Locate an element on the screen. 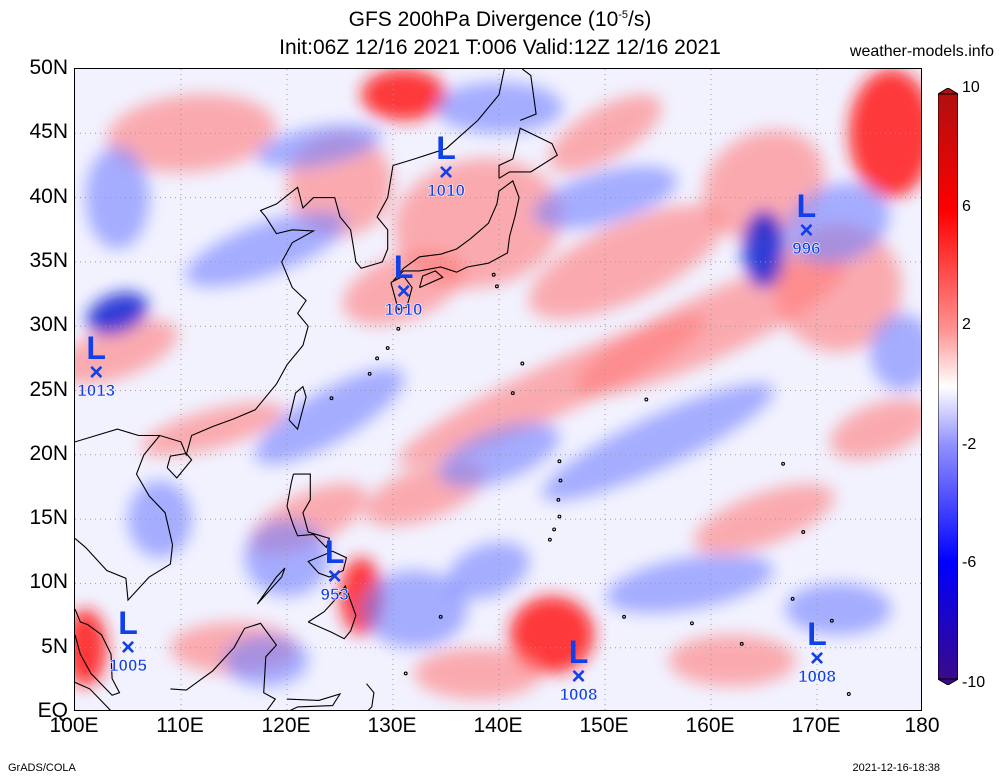 The width and height of the screenshot is (1000, 779). lon-label: 130E is located at coordinates (392, 725).